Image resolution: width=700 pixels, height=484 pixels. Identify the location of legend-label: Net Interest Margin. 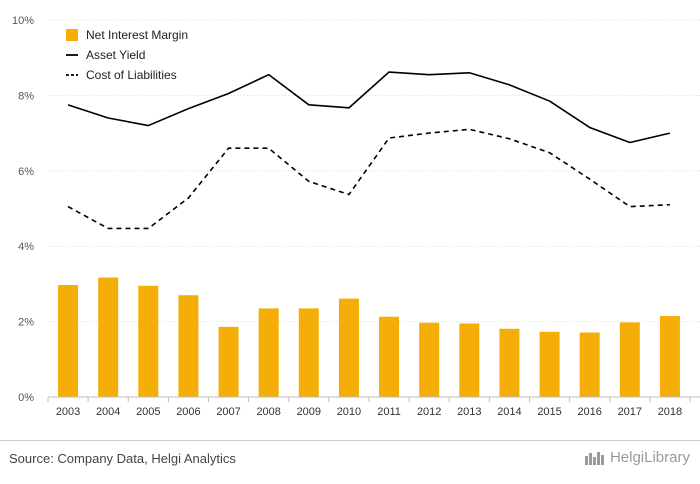
(137, 35).